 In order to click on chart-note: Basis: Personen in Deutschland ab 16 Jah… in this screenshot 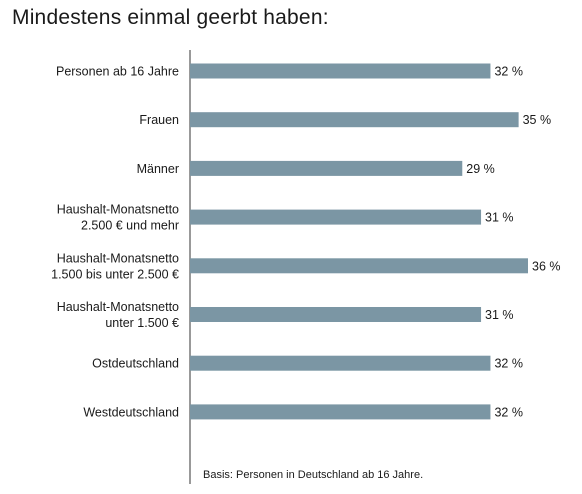, I will do `click(313, 475)`.